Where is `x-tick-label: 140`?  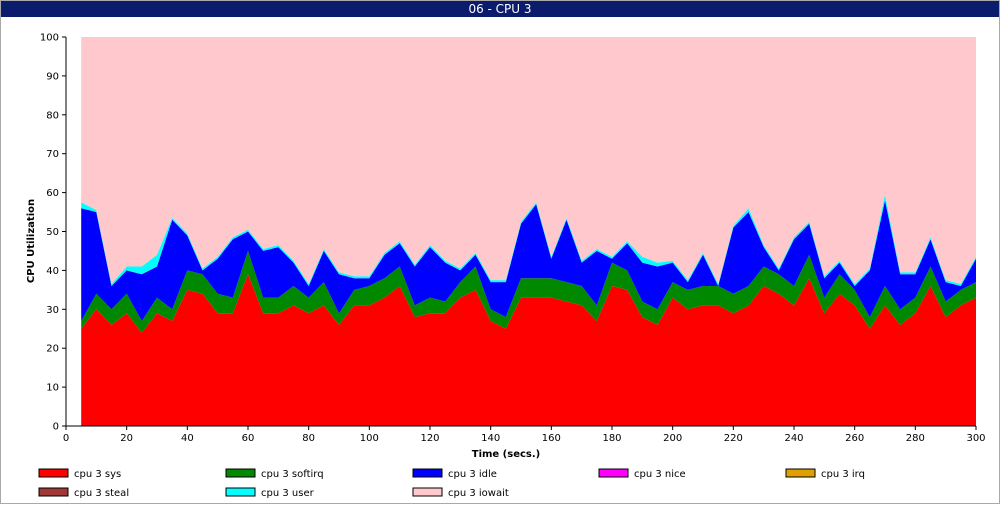 x-tick-label: 140 is located at coordinates (490, 438).